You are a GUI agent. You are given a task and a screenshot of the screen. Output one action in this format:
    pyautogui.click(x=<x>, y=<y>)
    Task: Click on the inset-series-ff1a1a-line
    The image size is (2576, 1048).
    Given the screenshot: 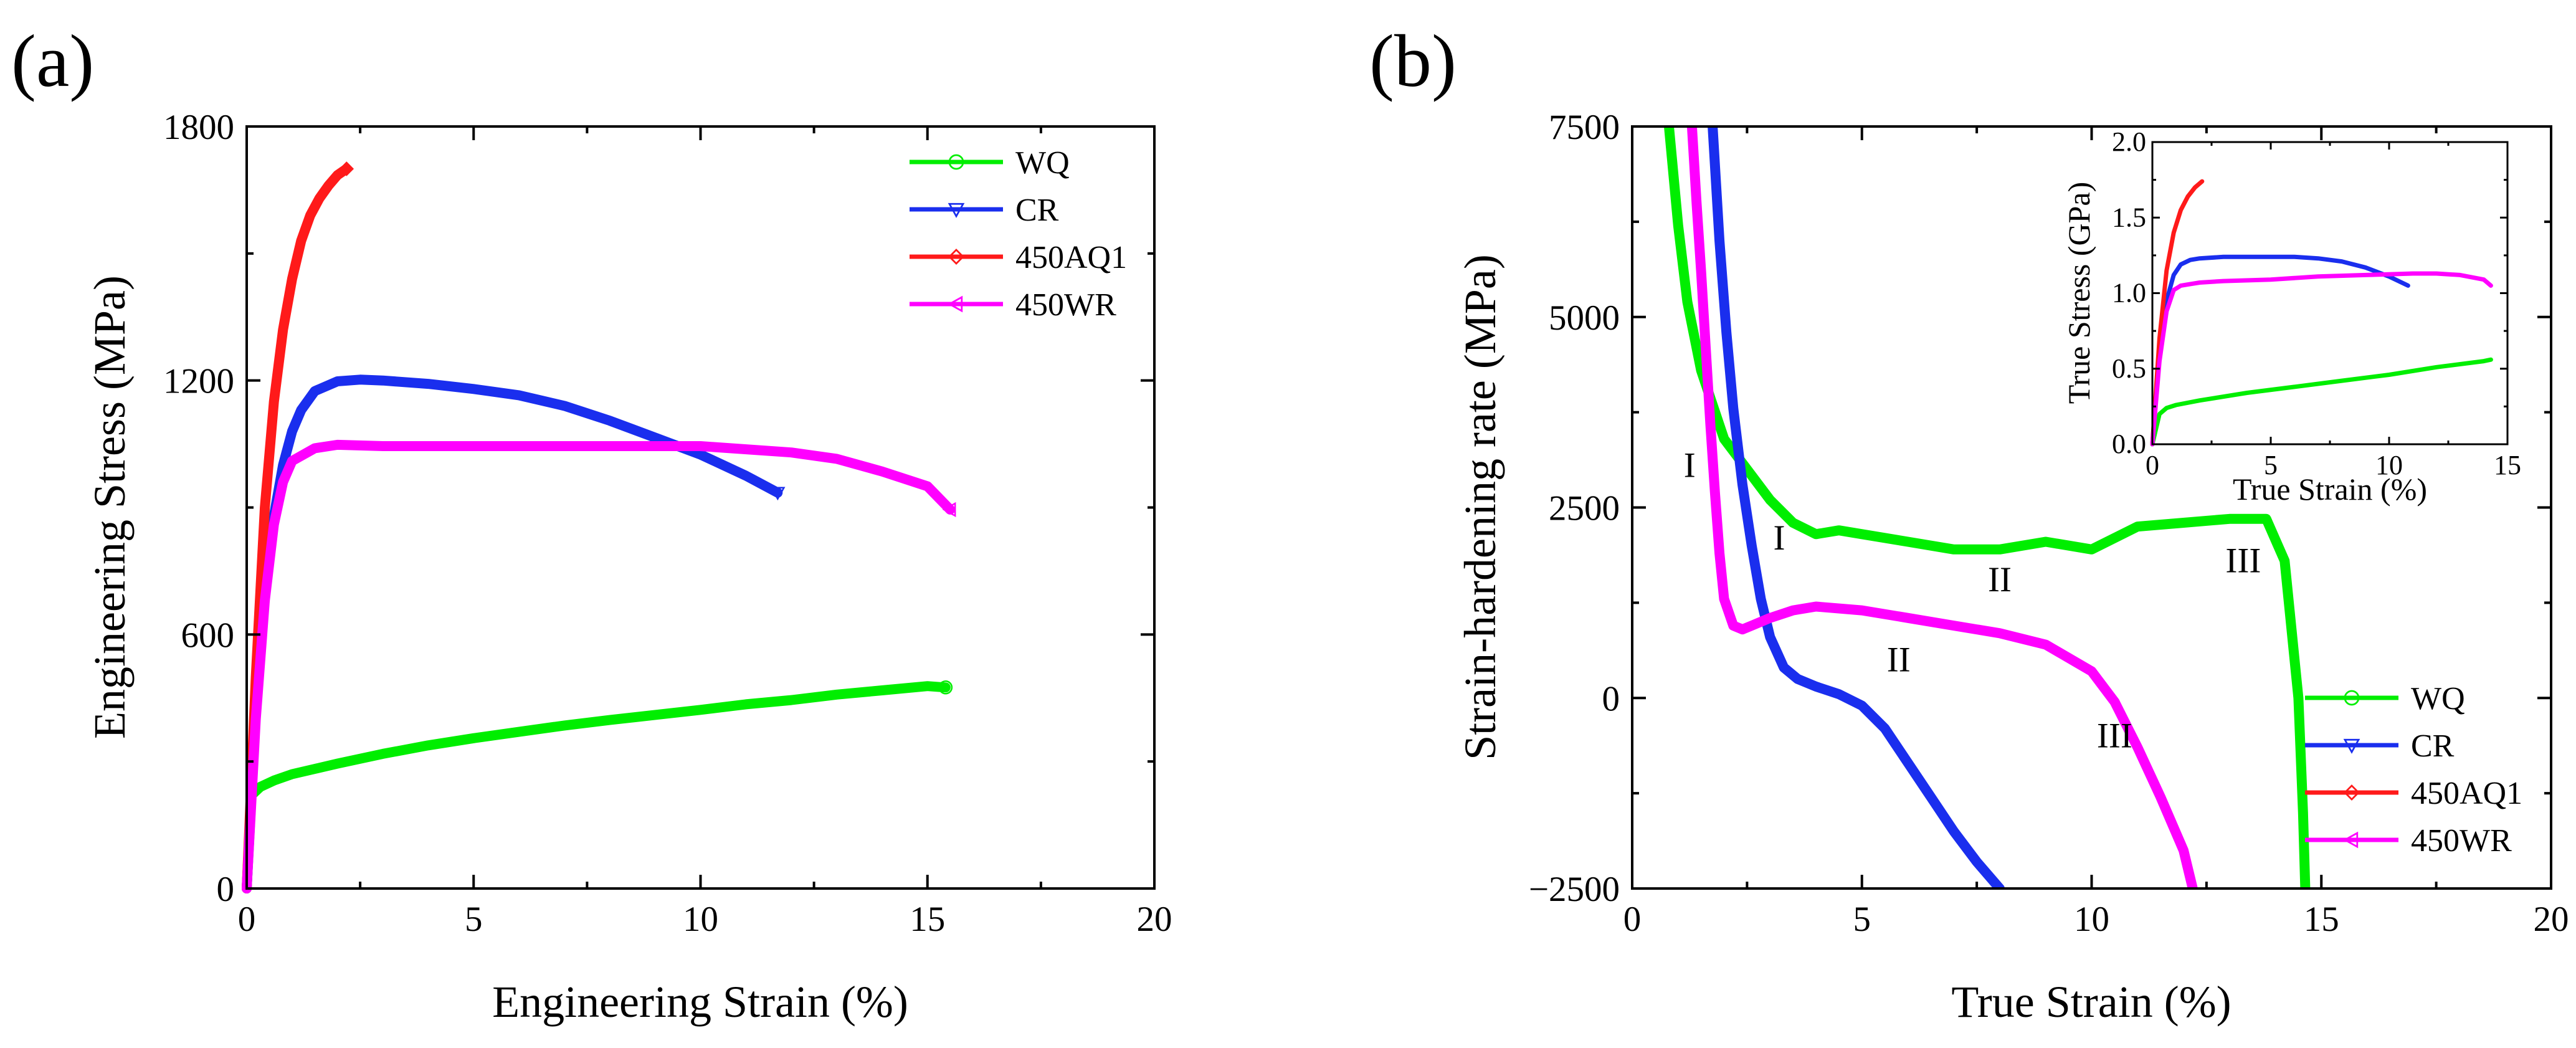 What is the action you would take?
    pyautogui.click(x=2177, y=313)
    